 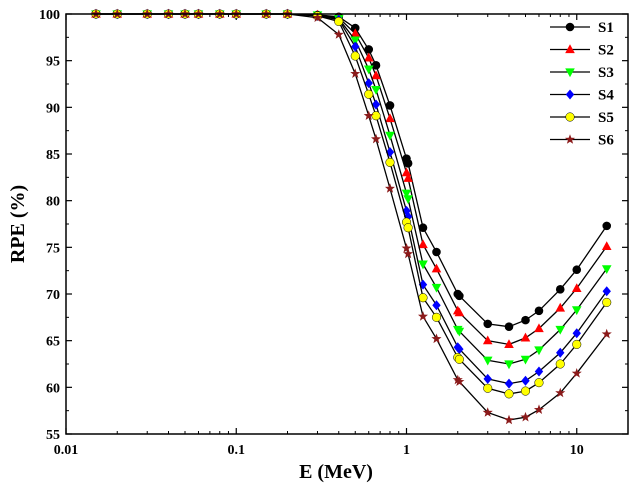 What do you see at coordinates (570, 73) in the screenshot?
I see `legend-marker-S3` at bounding box center [570, 73].